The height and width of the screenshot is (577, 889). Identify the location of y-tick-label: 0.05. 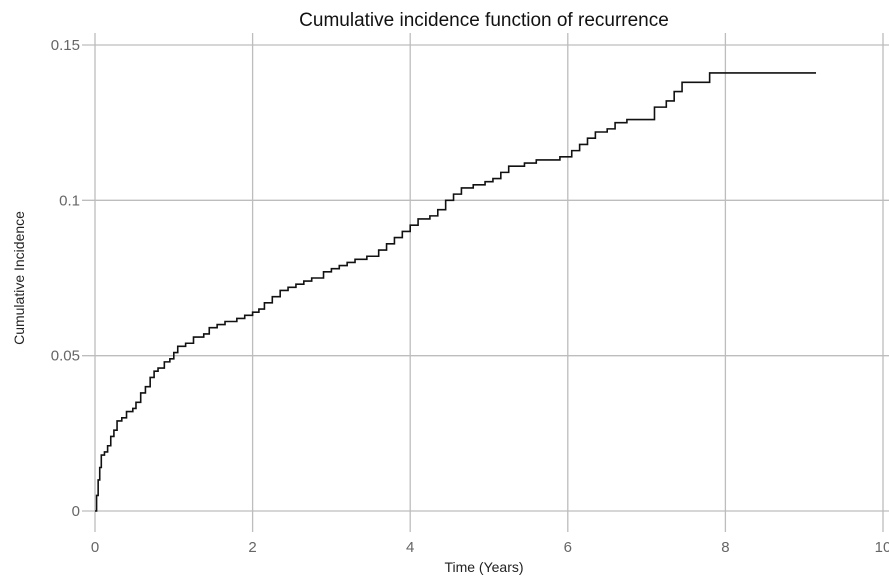
(65, 356).